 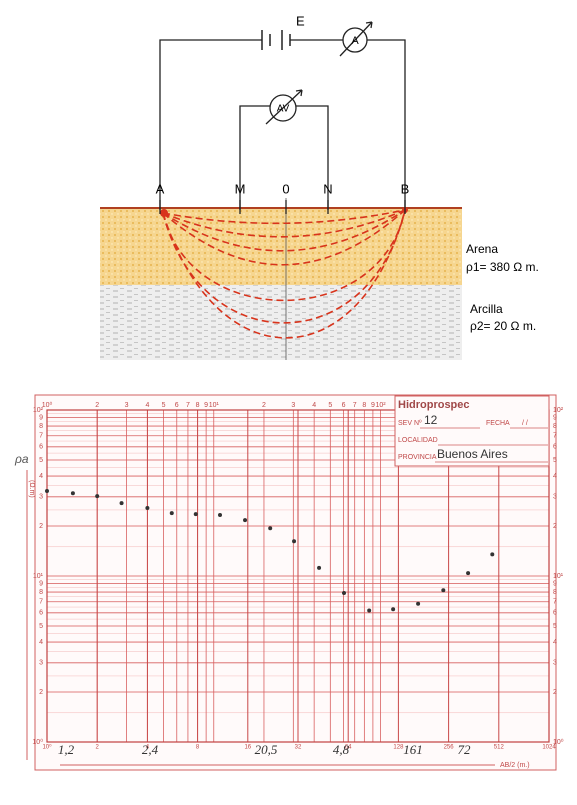 I want to click on sand-layer, so click(x=281, y=246).